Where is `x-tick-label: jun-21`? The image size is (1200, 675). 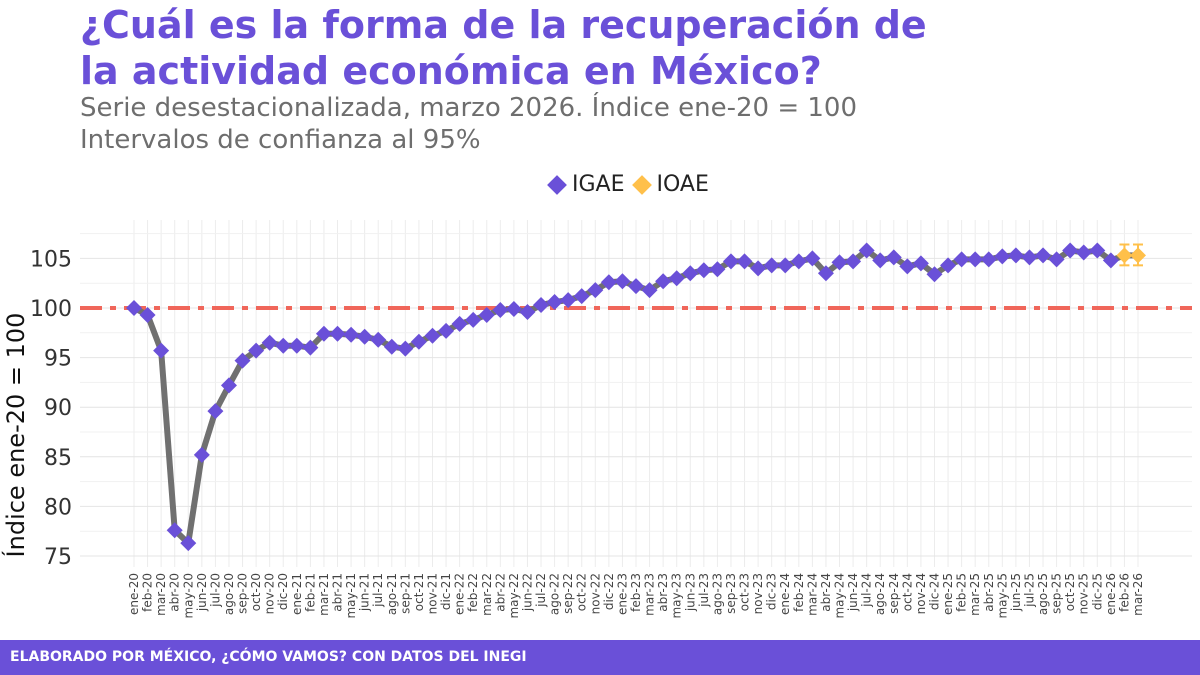
x-tick-label: jun-21 is located at coordinates (365, 592).